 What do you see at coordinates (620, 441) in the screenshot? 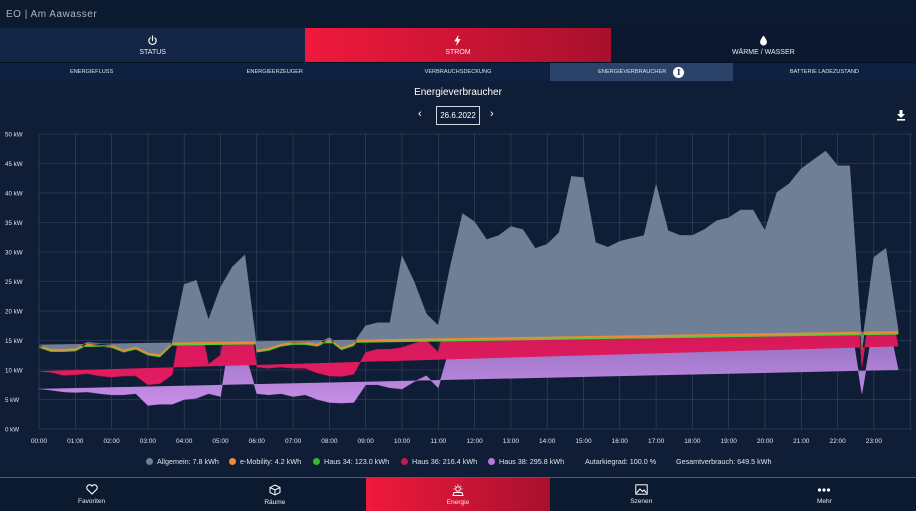
I see `x-tick-label: 16:00` at bounding box center [620, 441].